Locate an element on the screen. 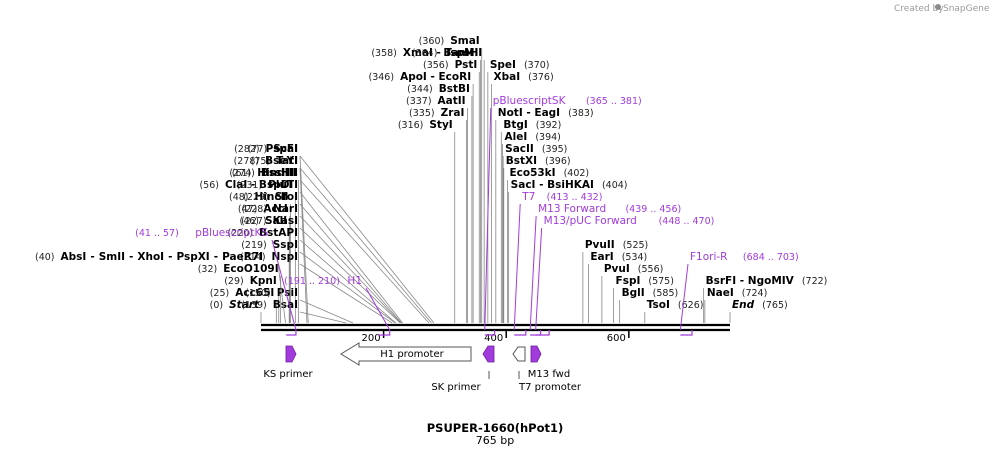  primer-bracket-pbluescriptks is located at coordinates (291, 333).